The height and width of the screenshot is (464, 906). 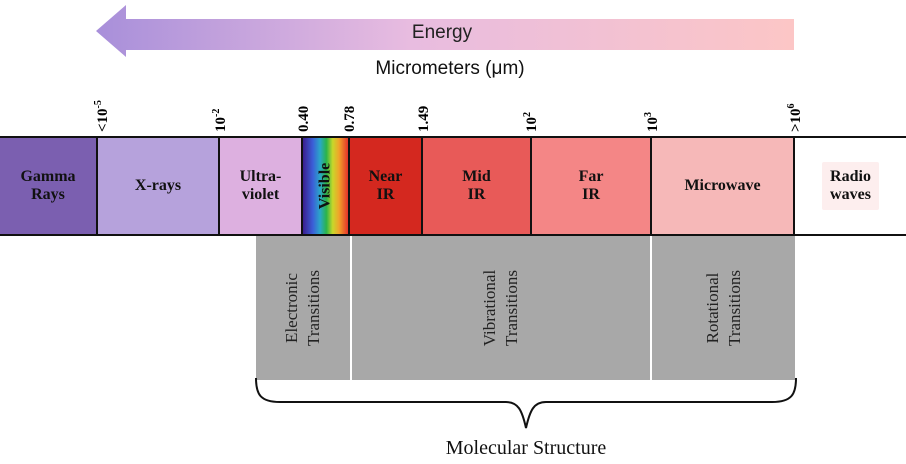 I want to click on transition-rotational: Rotational Transitions, so click(x=723, y=308).